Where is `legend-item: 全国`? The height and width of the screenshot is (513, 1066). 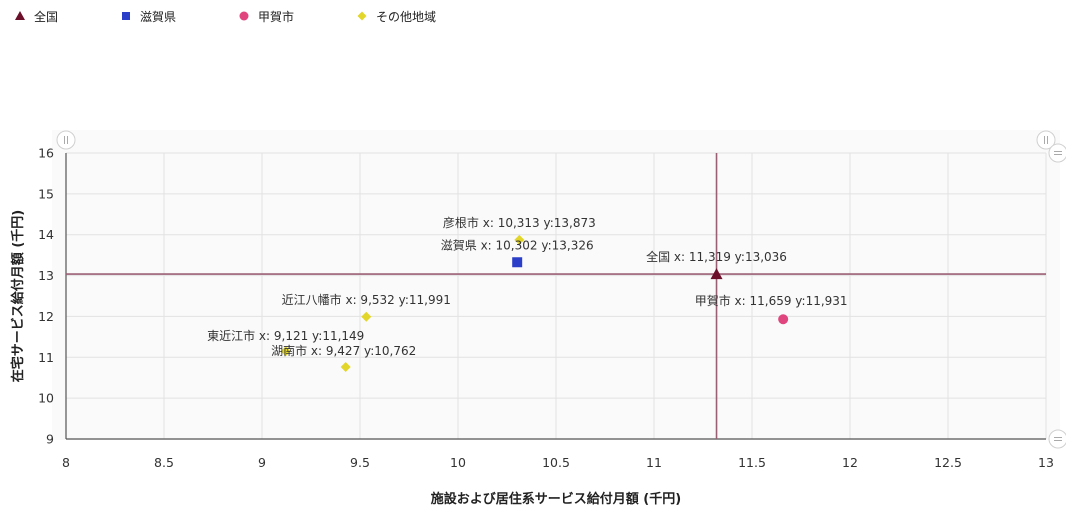
legend-item: 全国 is located at coordinates (36, 16).